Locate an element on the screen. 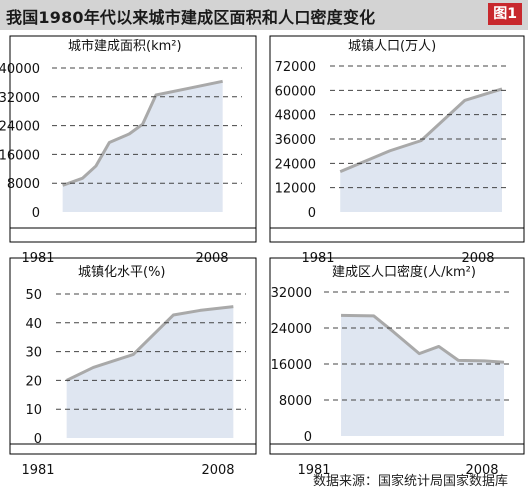 Image resolution: width=528 pixels, height=495 pixels. y-tick-label: 10 is located at coordinates (33, 410).